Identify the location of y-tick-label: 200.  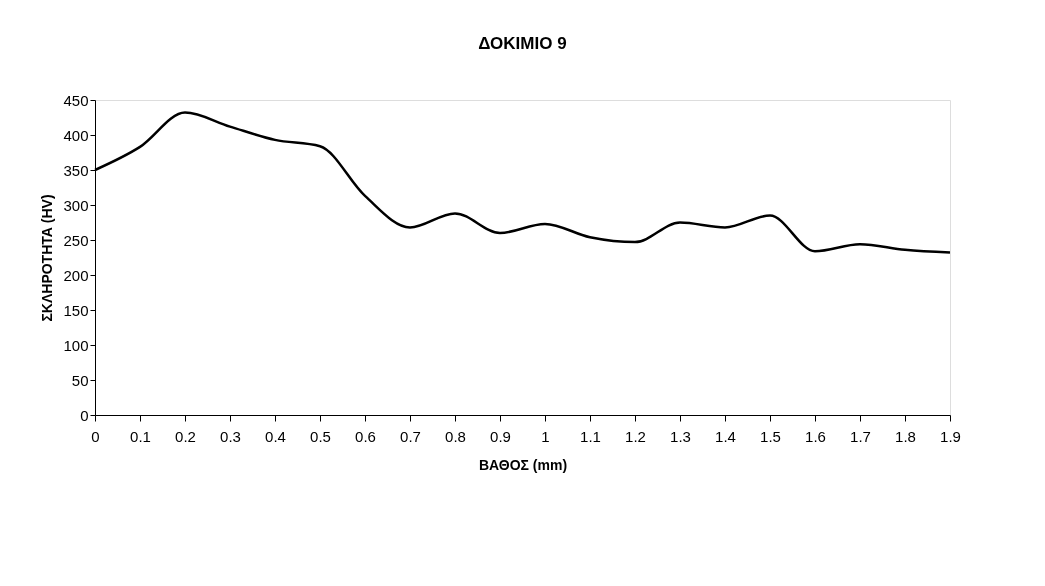
(76, 275).